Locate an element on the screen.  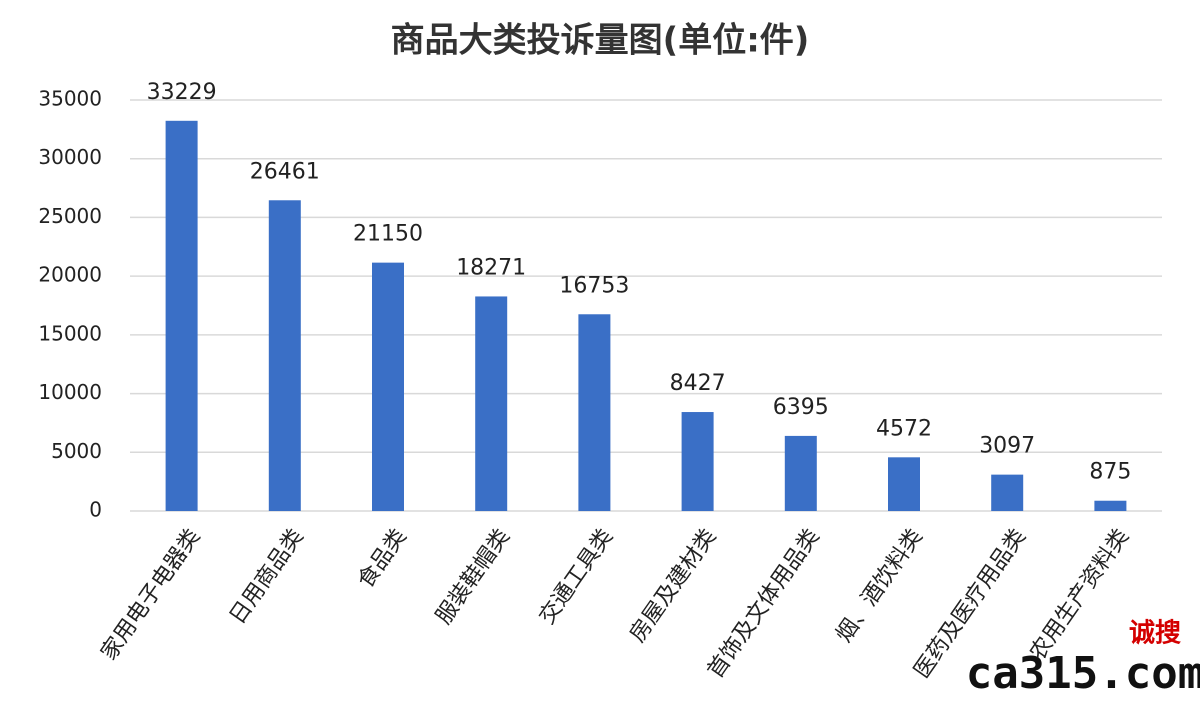
y-tick-label: 0 is located at coordinates (95, 510).